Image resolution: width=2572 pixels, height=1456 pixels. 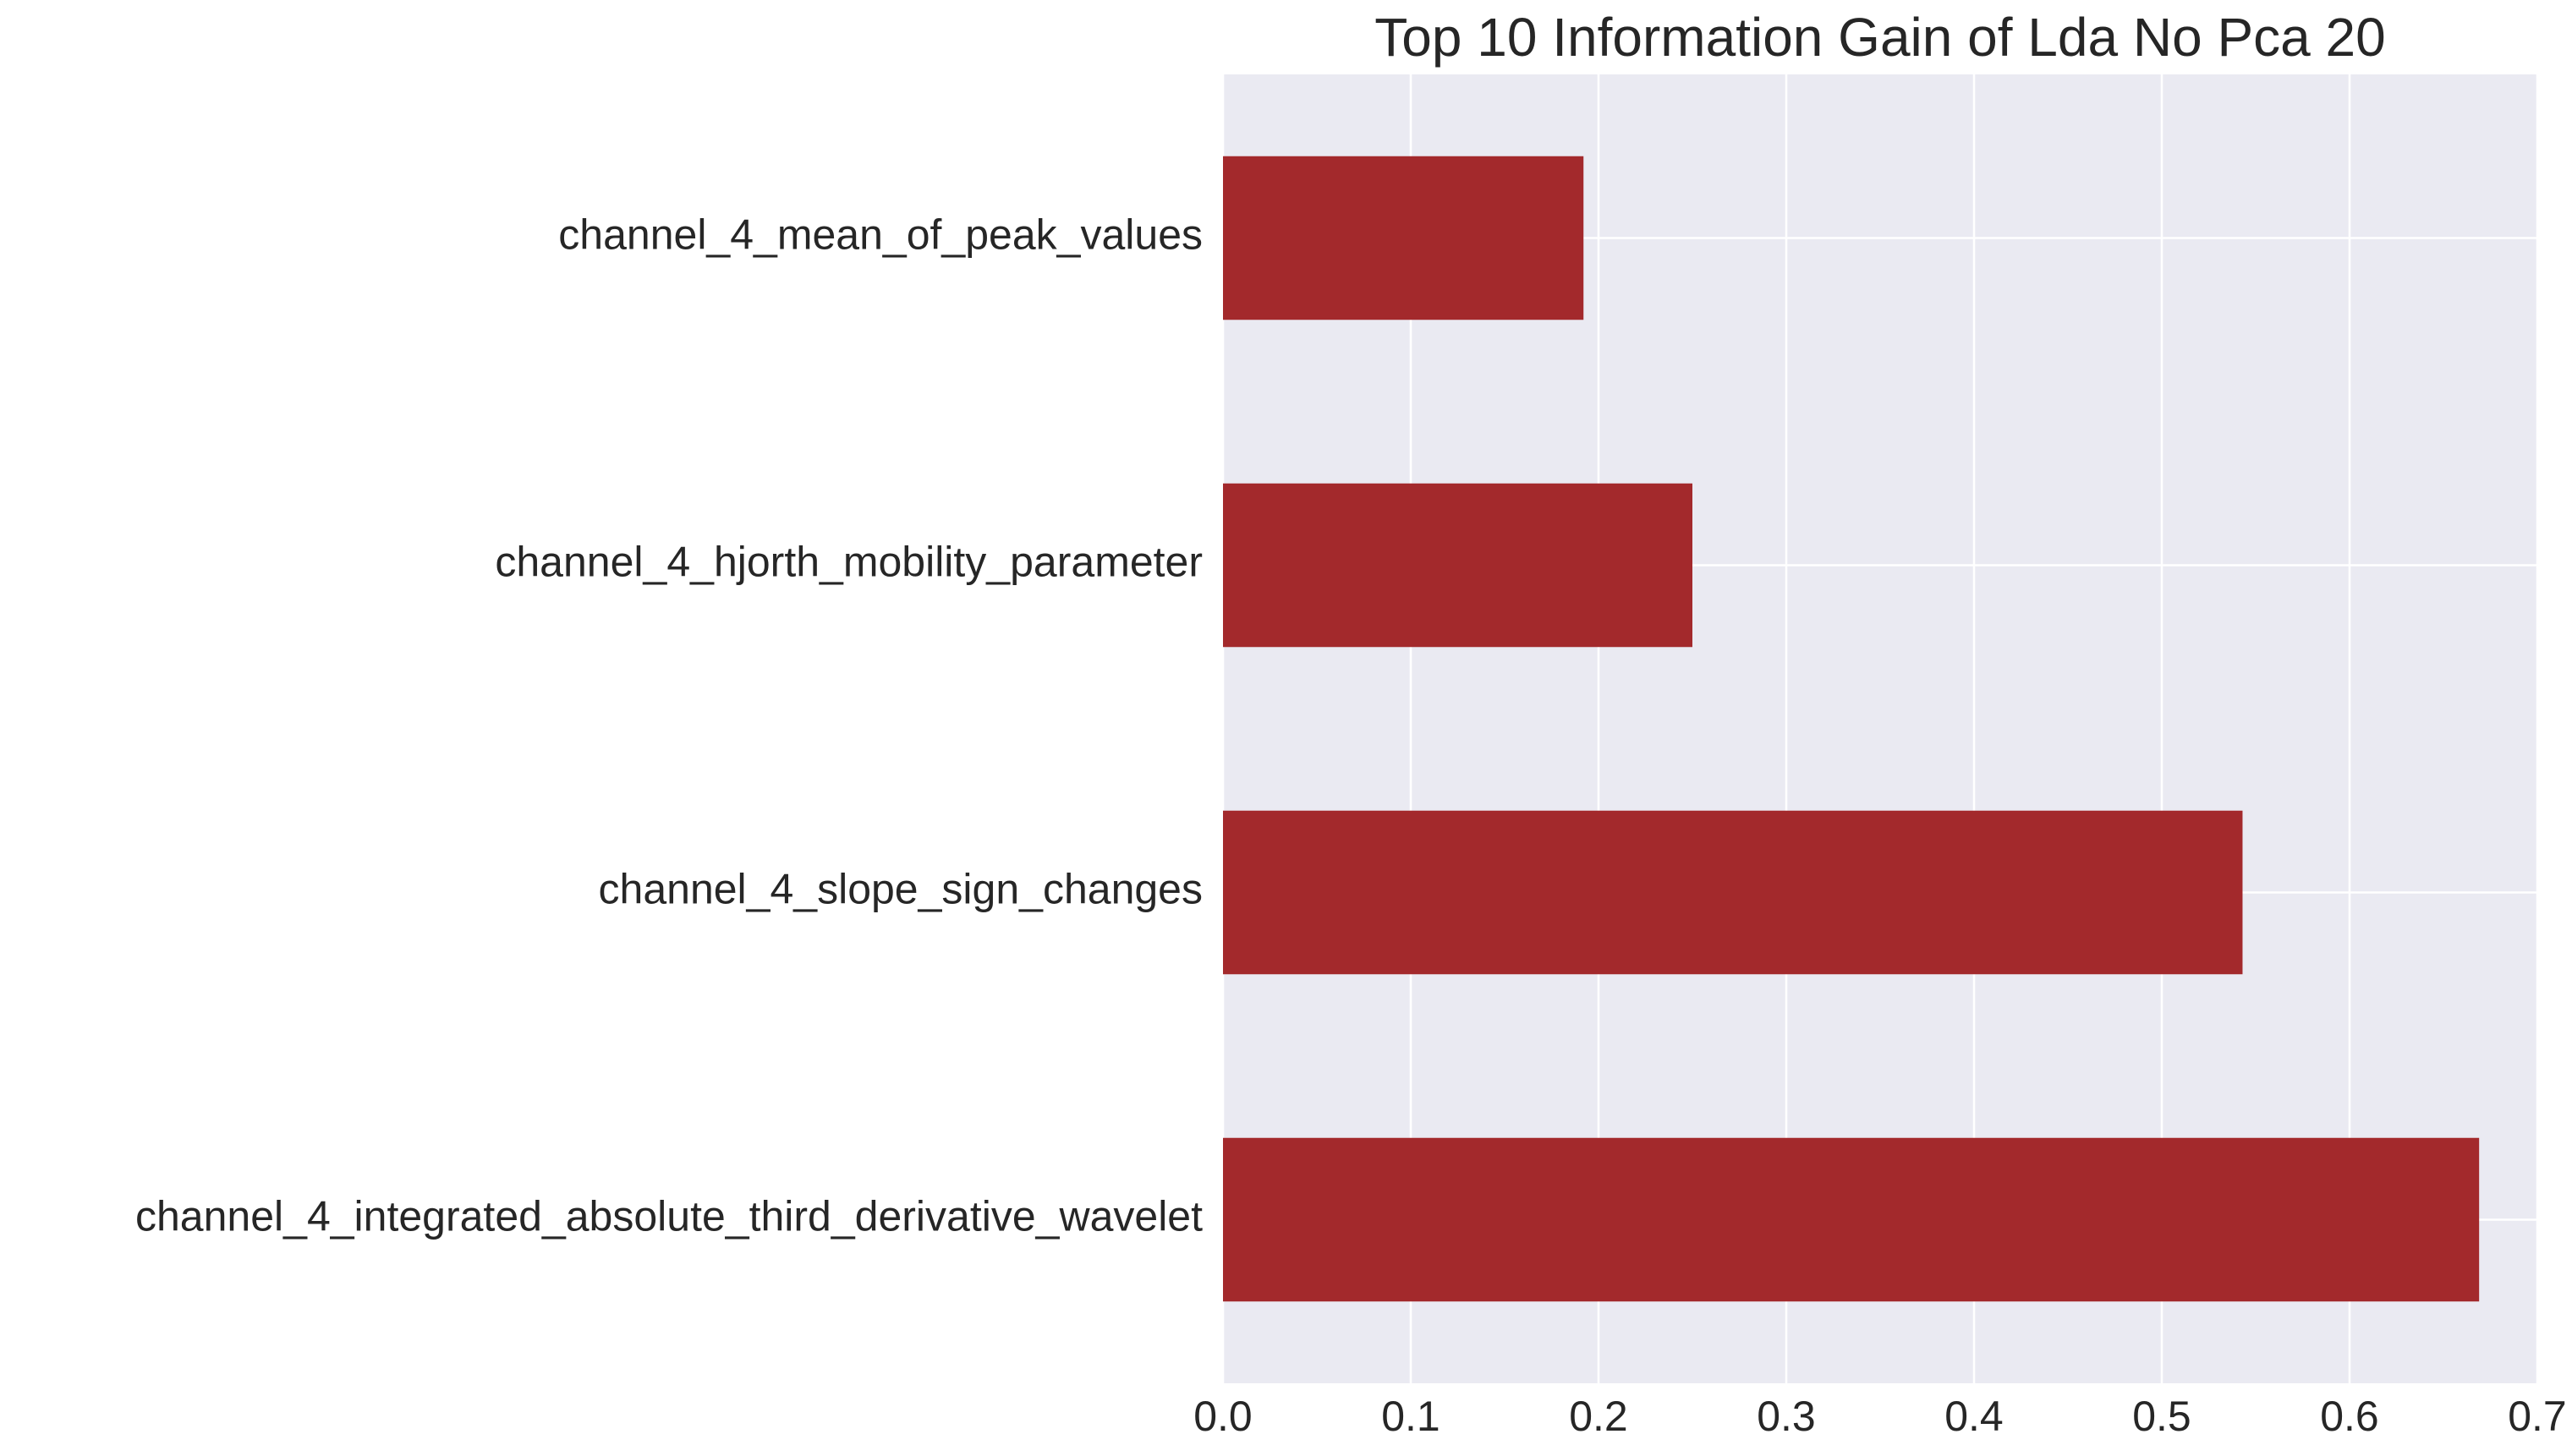 What do you see at coordinates (1880, 1416) in the screenshot?
I see `x-tick-labels: 0.0 0.1 0.2 0.3 0.4 0.5 0.6 0.7` at bounding box center [1880, 1416].